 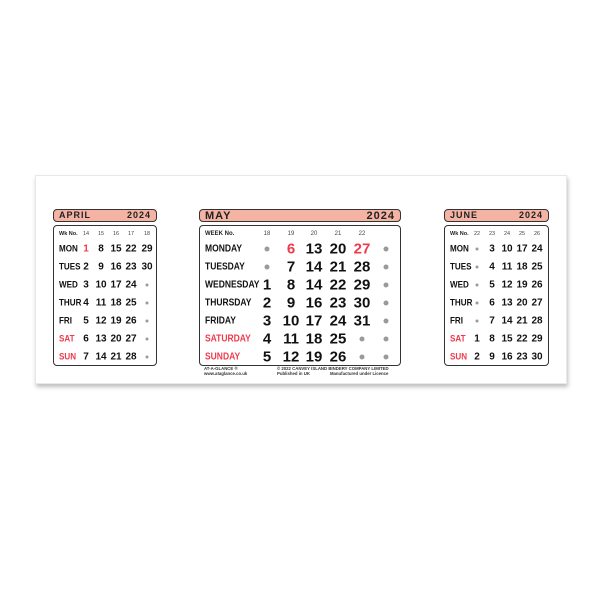 What do you see at coordinates (75, 215) in the screenshot?
I see `month-name: APRIL` at bounding box center [75, 215].